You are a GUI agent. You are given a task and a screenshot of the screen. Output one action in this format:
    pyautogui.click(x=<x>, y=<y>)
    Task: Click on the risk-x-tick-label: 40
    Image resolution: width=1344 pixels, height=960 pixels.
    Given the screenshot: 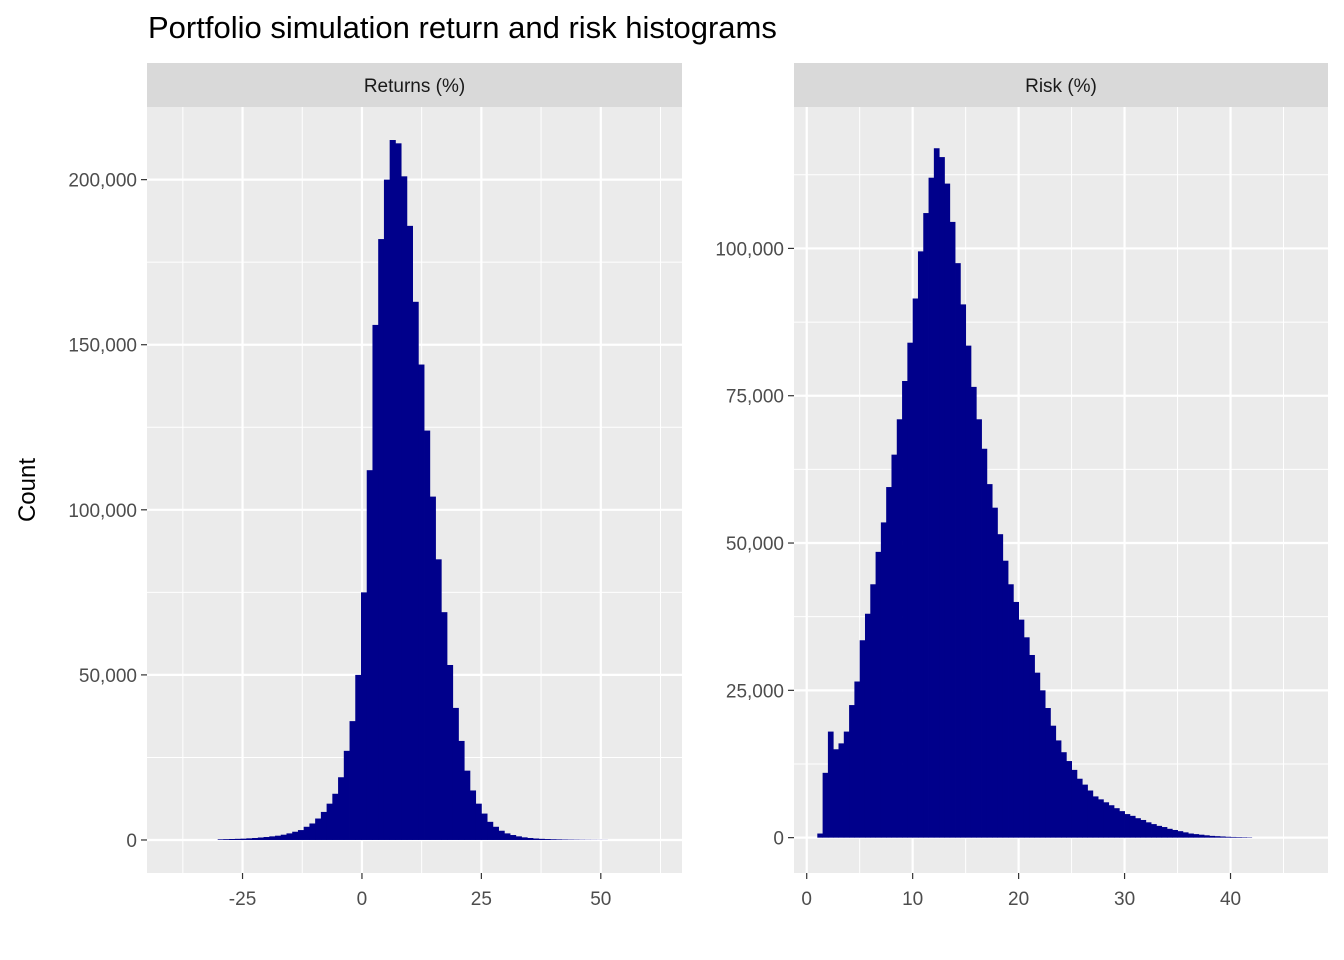 What is the action you would take?
    pyautogui.click(x=1230, y=899)
    